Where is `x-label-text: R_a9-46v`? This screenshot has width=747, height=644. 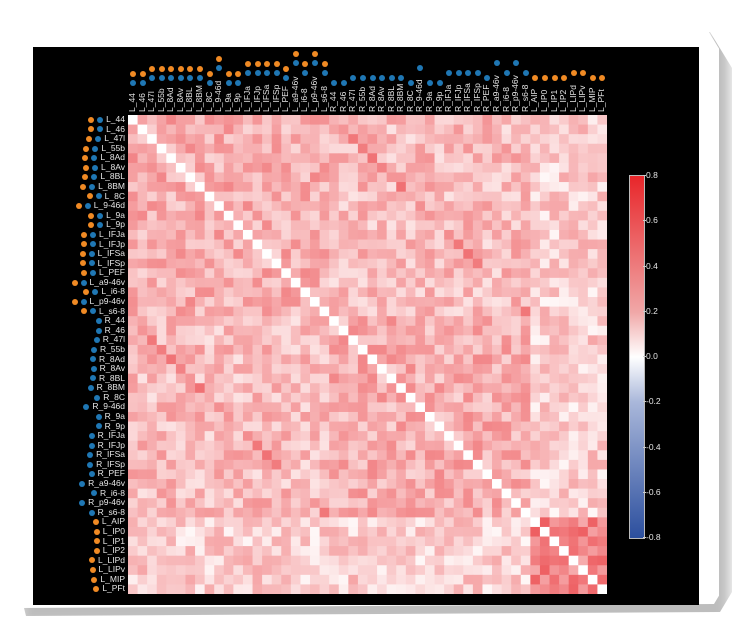
x-label-text: R_a9-46v is located at coordinates (496, 93).